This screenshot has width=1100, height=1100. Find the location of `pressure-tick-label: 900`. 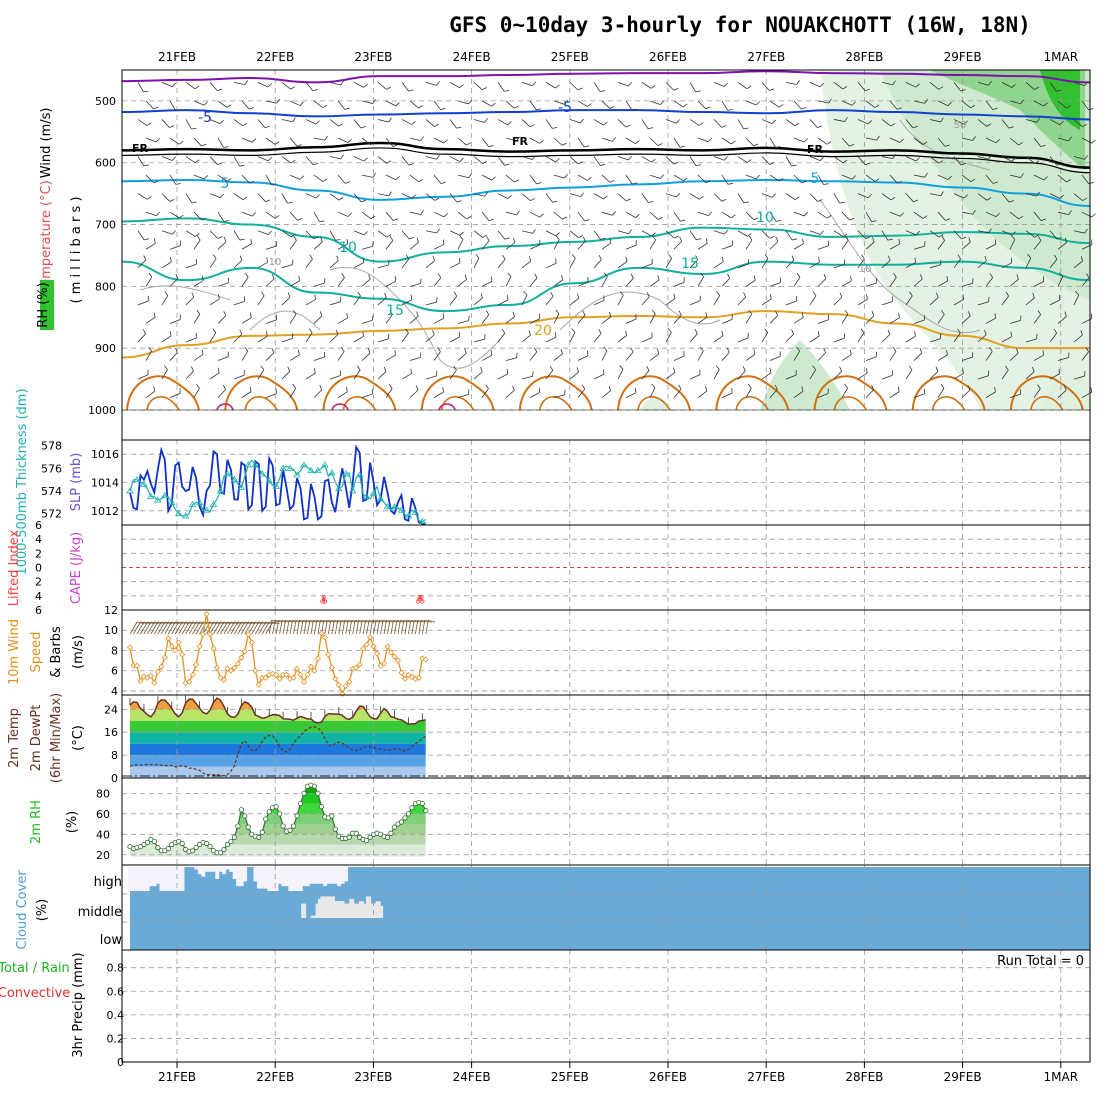

pressure-tick-label: 900 is located at coordinates (105, 348).